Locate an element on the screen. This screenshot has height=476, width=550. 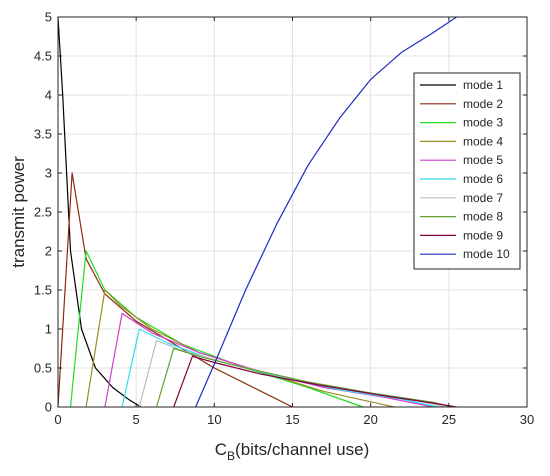
x-tick-label: 5 is located at coordinates (136, 419).